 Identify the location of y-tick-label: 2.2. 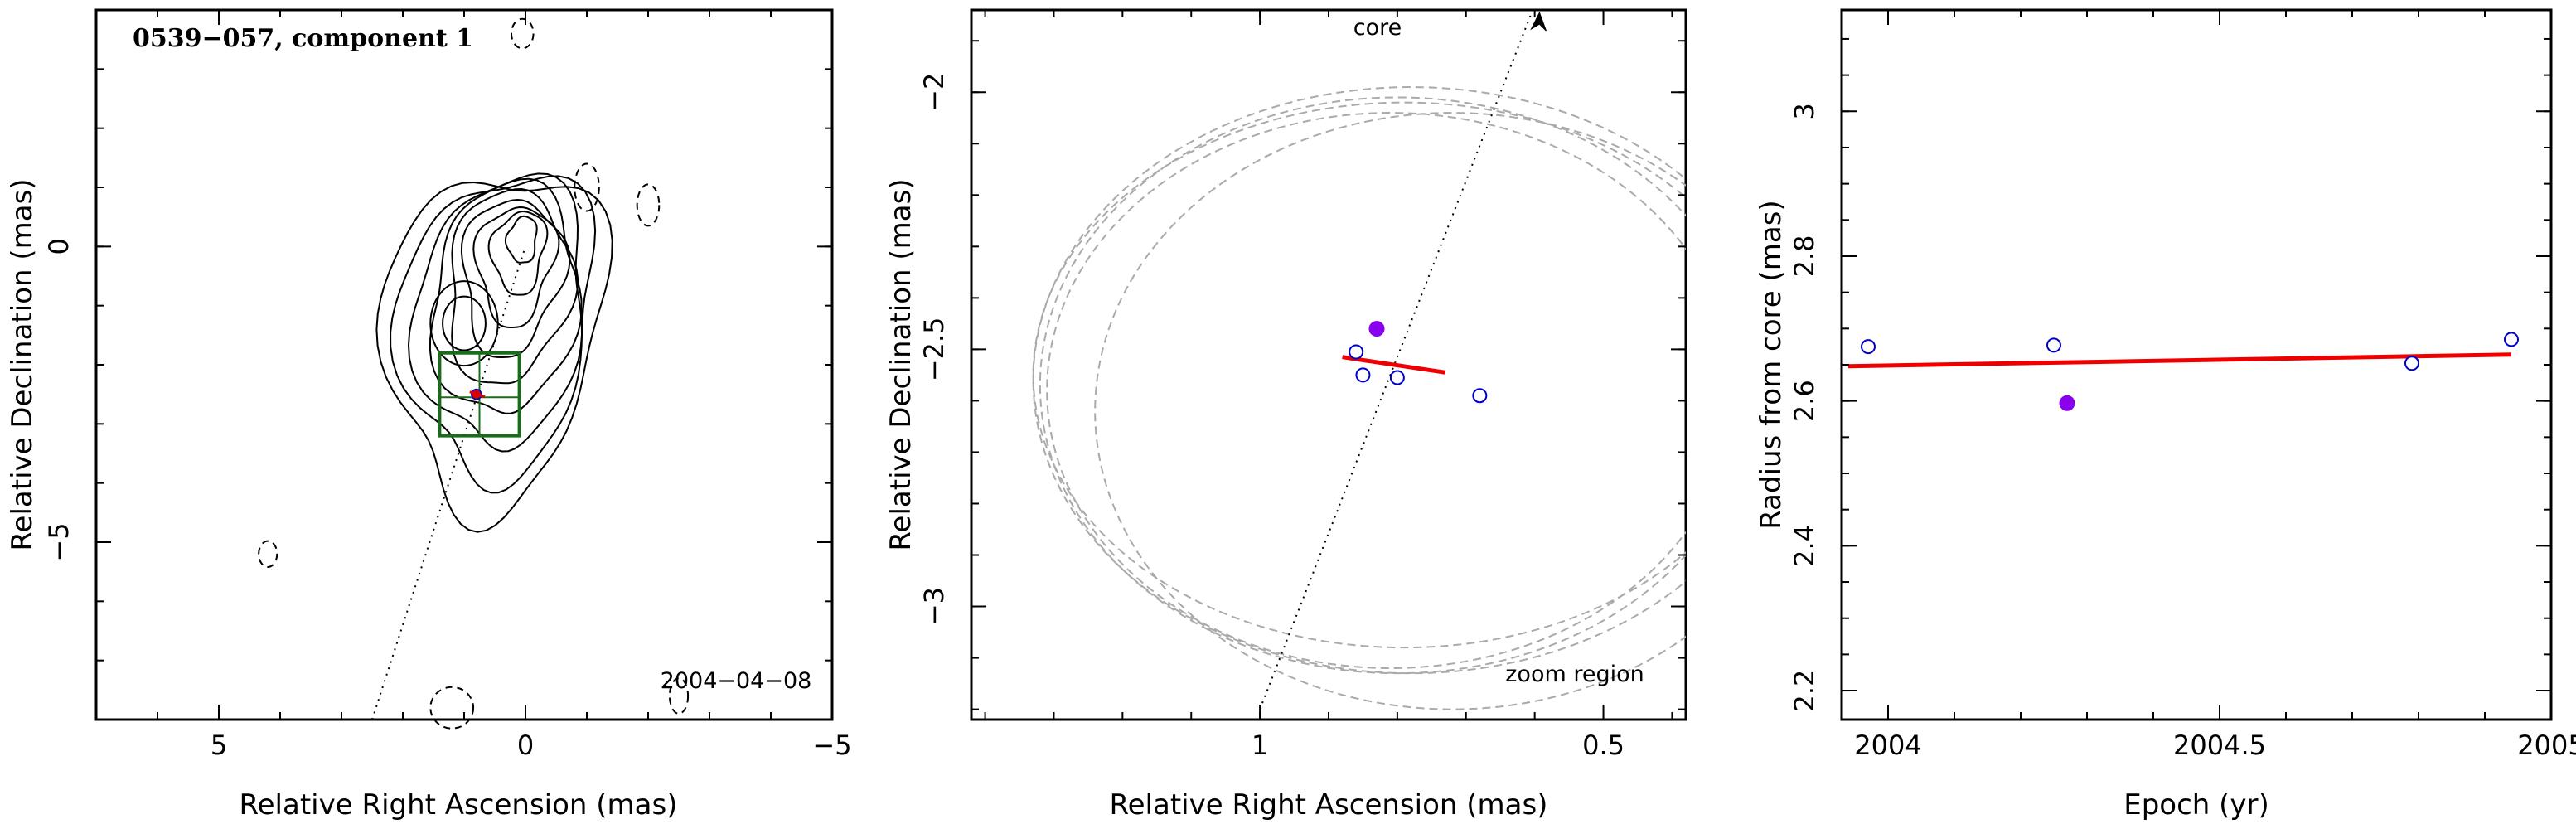
(1804, 691).